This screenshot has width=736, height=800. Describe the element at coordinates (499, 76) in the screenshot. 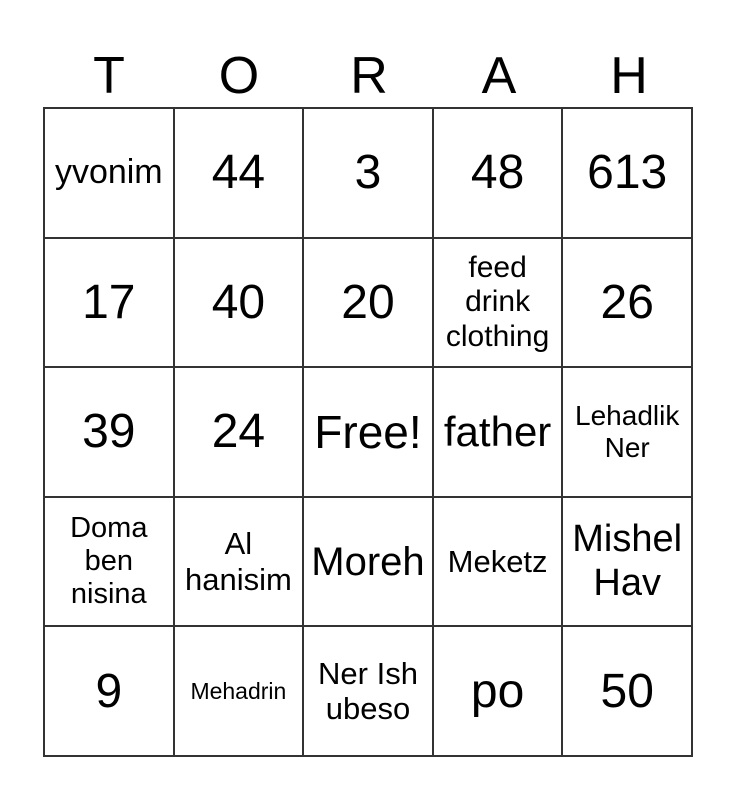

I see `header-letter-a: A` at that location.